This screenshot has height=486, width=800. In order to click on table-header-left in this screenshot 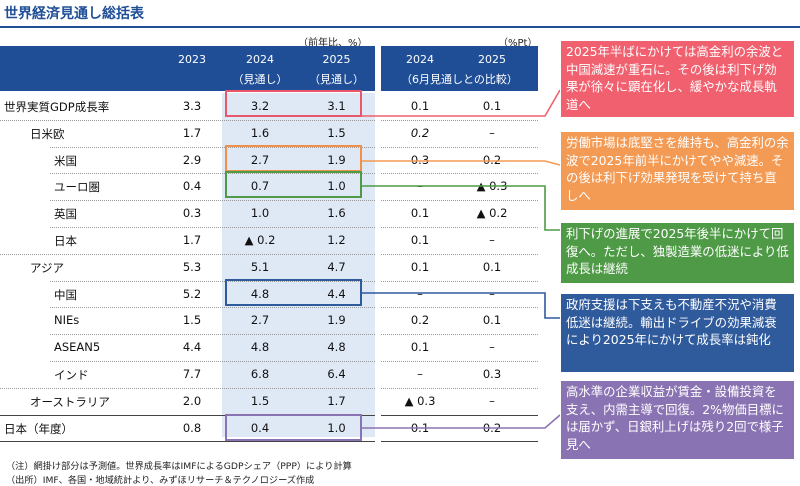, I will do `click(187, 68)`.